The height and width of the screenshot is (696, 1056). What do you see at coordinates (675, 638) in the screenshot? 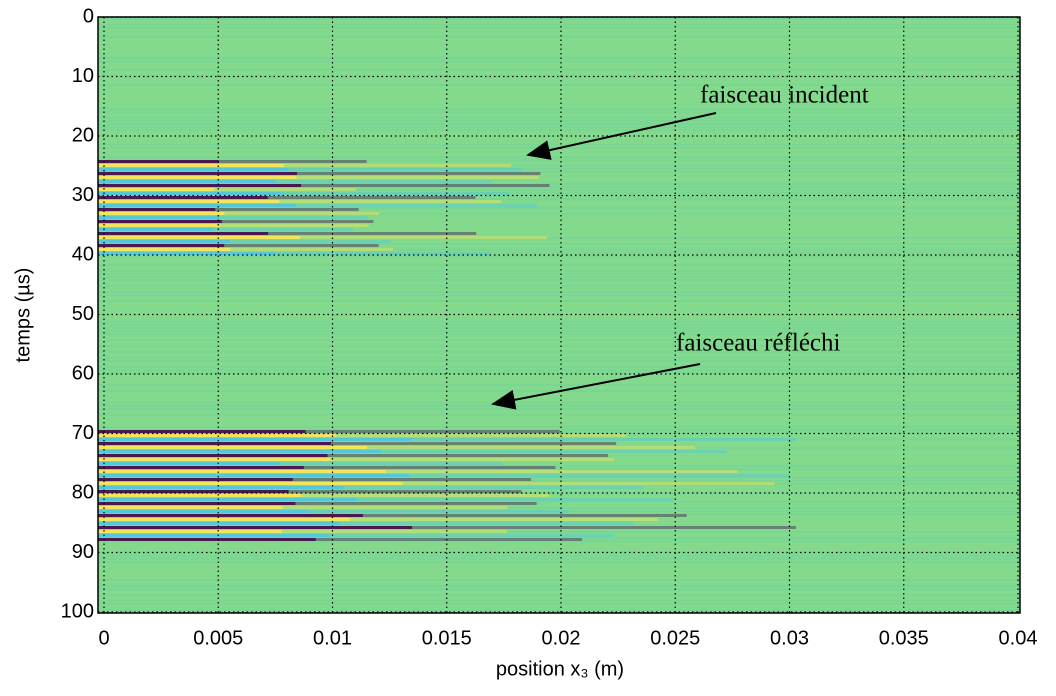
I see `x-tick-label: 0.025` at bounding box center [675, 638].